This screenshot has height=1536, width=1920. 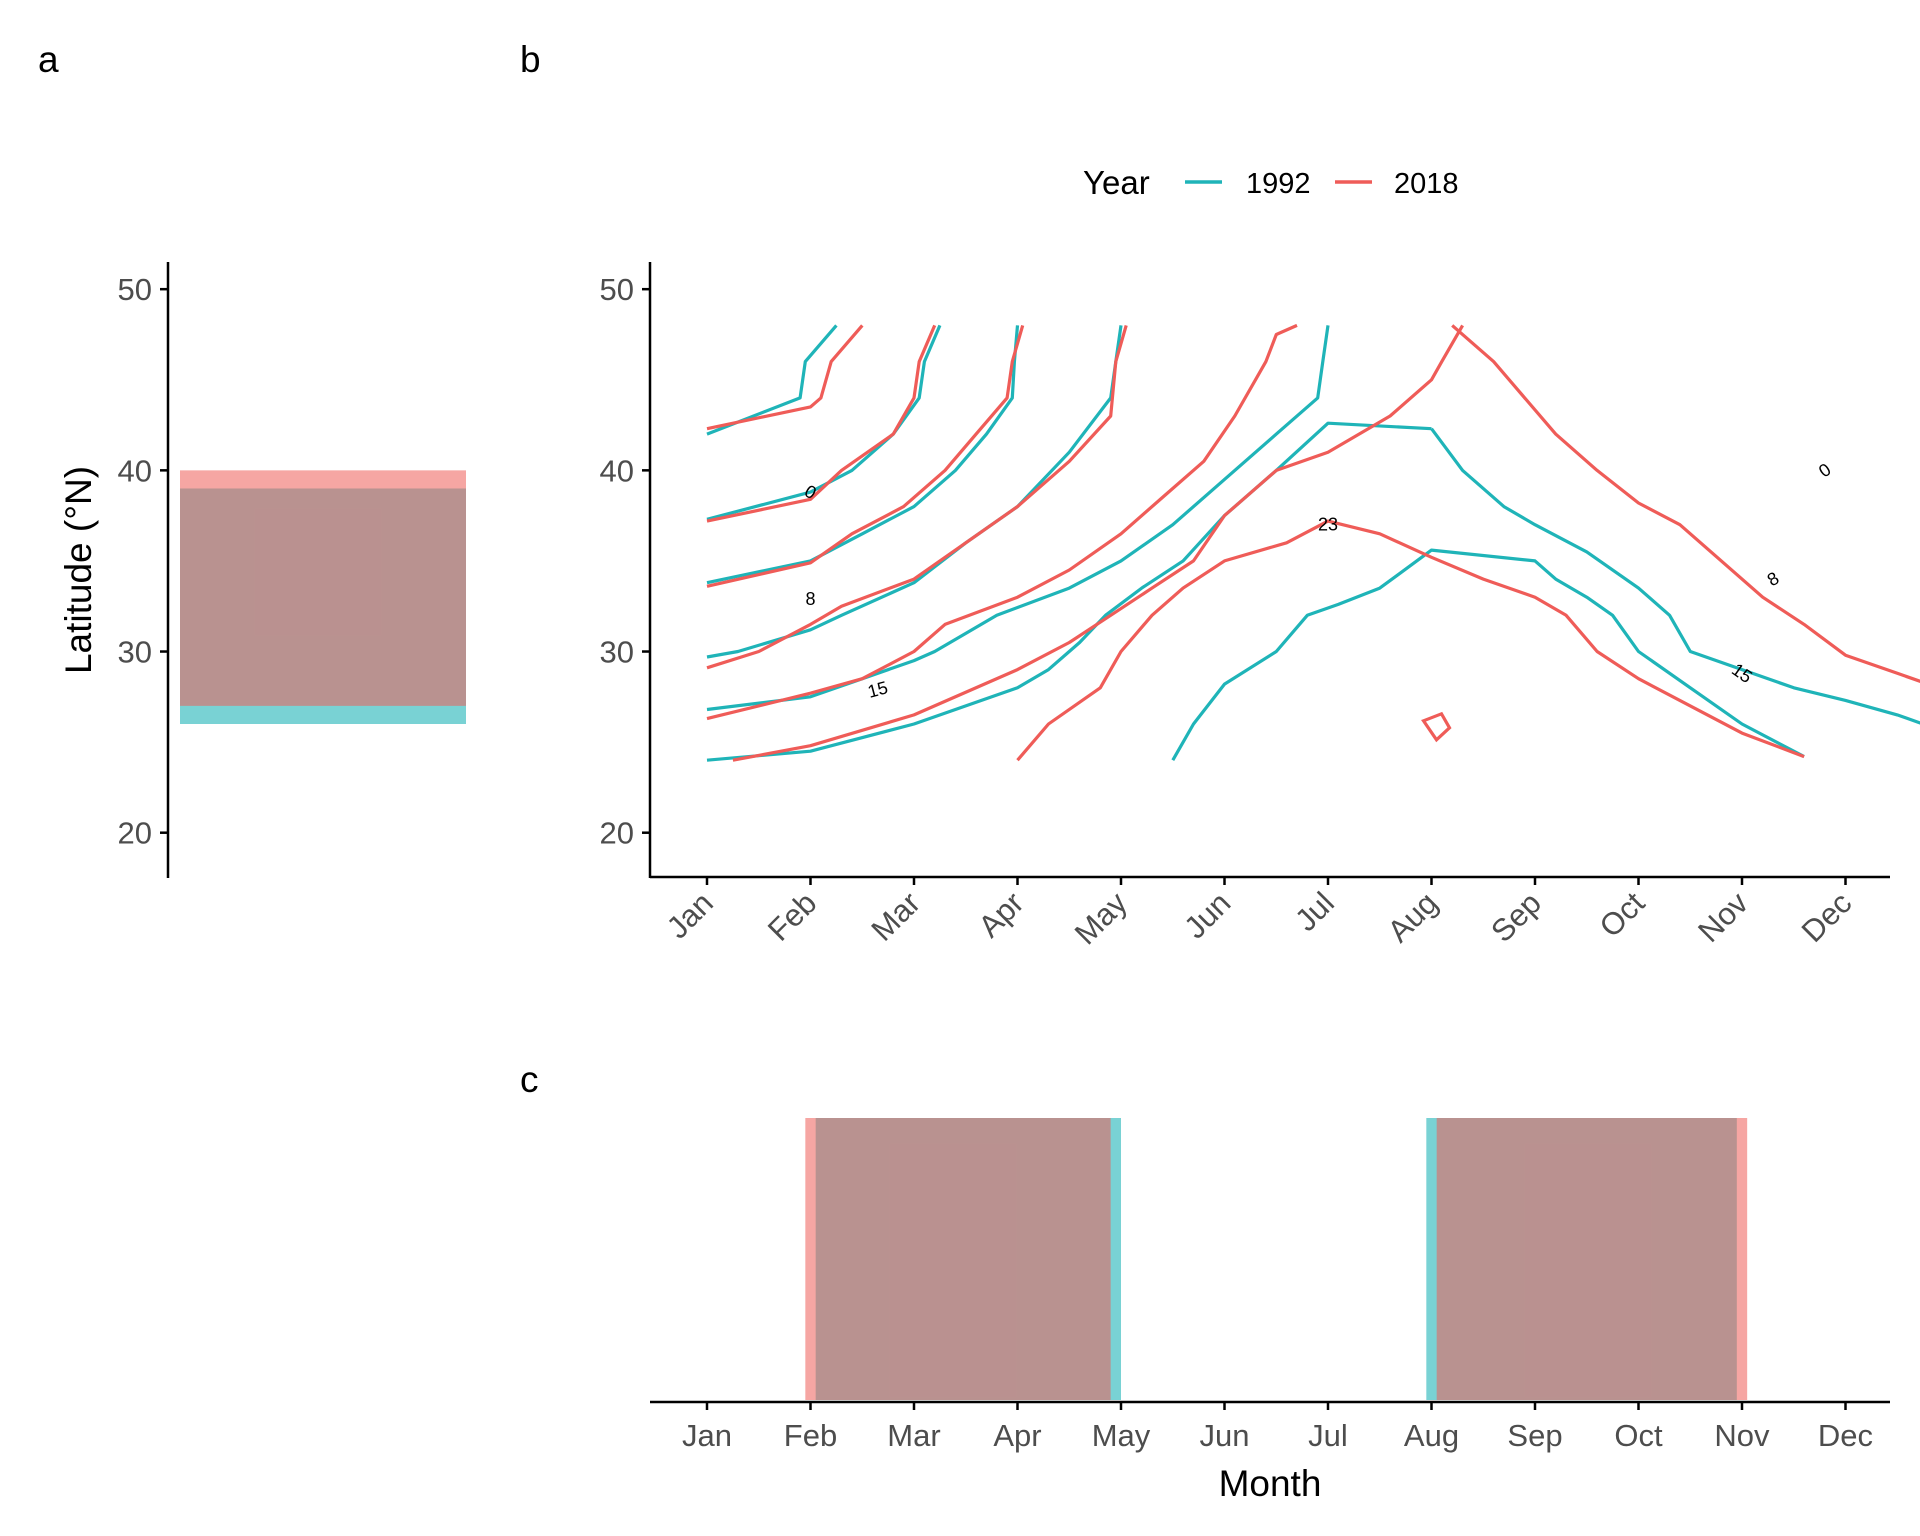 What do you see at coordinates (323, 588) in the screenshot?
I see `lat-range-2018` at bounding box center [323, 588].